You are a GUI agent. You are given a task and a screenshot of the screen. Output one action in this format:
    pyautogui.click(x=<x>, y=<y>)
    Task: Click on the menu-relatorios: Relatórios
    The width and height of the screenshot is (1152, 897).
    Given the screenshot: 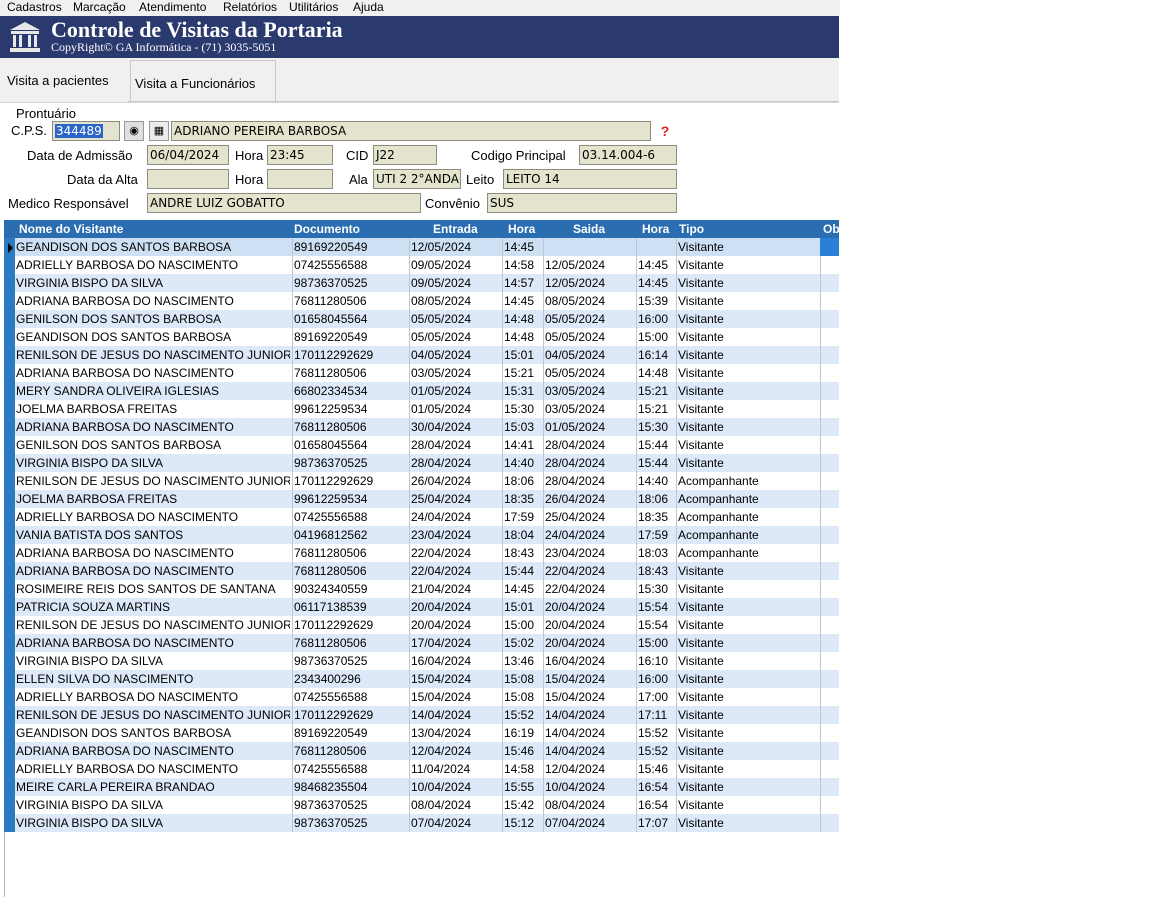 What is the action you would take?
    pyautogui.click(x=250, y=7)
    